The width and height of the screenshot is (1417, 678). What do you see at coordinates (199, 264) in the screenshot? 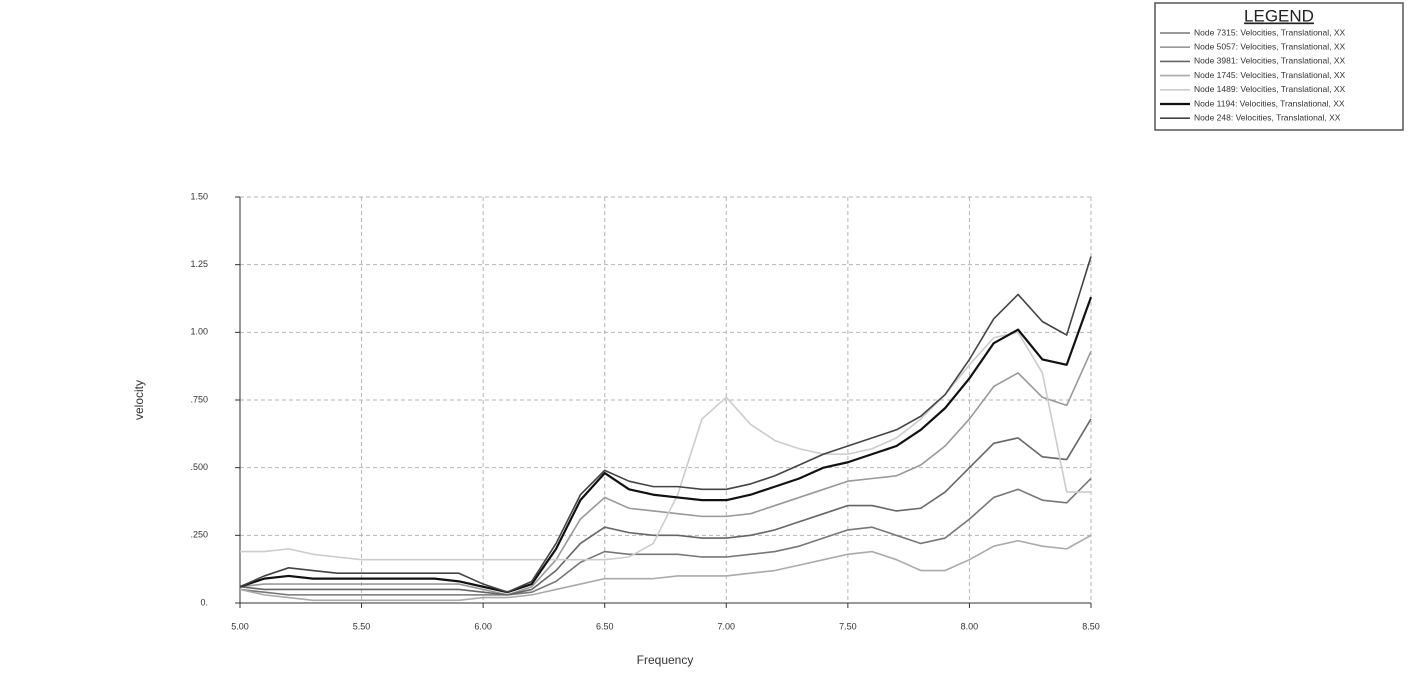
I see `y-tick-label: 1.25` at bounding box center [199, 264].